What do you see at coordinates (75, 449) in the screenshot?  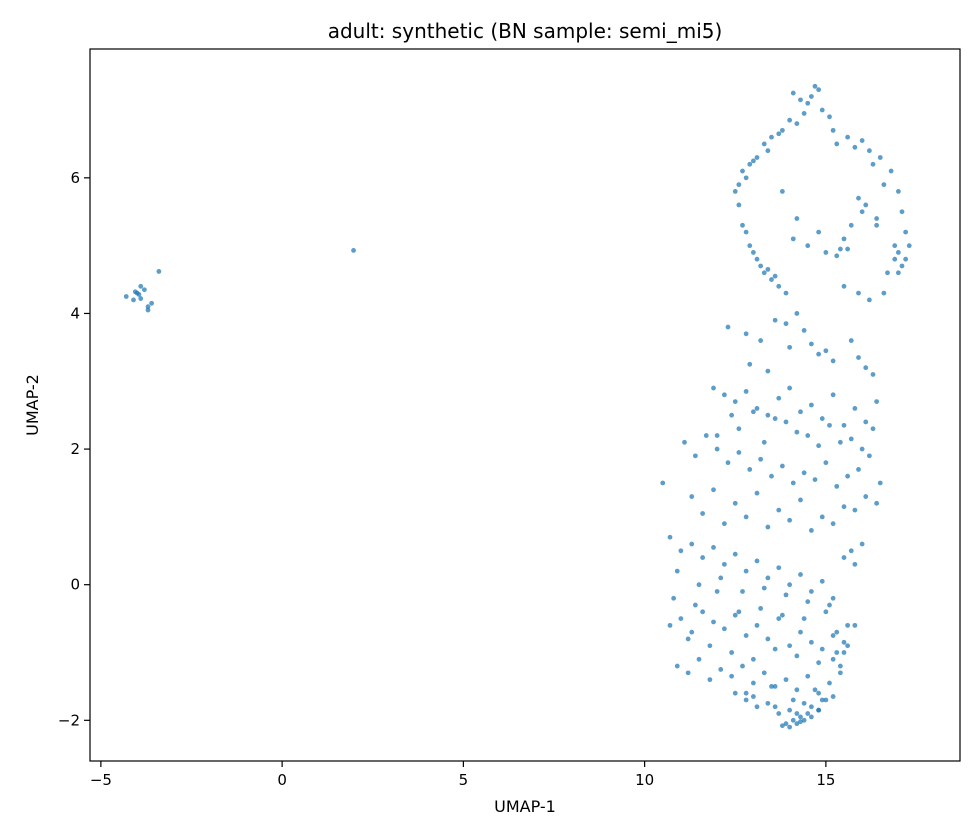 I see `y-tick-label: 2` at bounding box center [75, 449].